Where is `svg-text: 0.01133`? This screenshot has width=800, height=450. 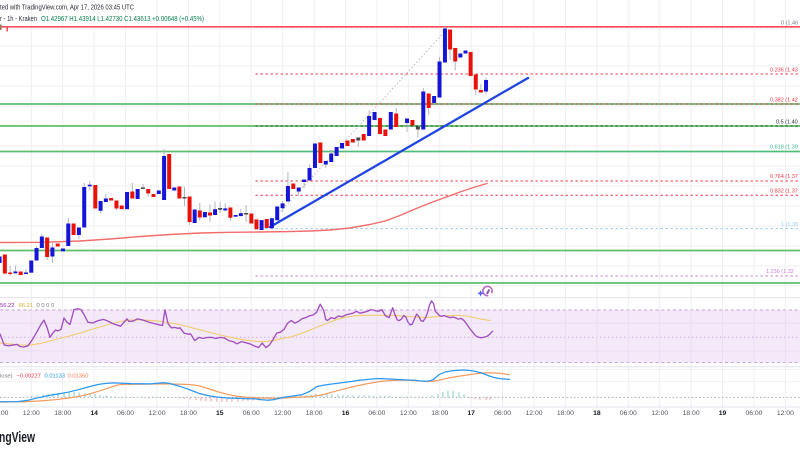
svg-text: 0.01133 is located at coordinates (55, 377).